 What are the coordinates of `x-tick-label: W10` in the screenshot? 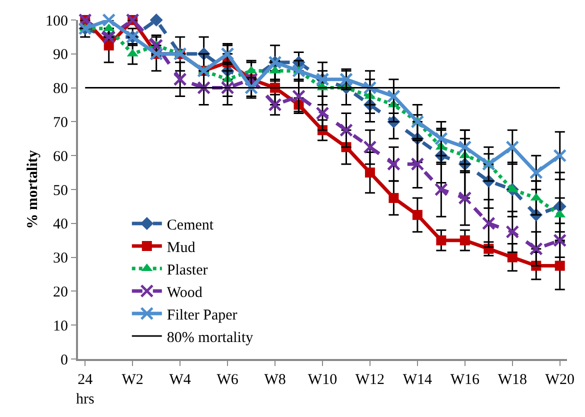 It's located at (323, 380).